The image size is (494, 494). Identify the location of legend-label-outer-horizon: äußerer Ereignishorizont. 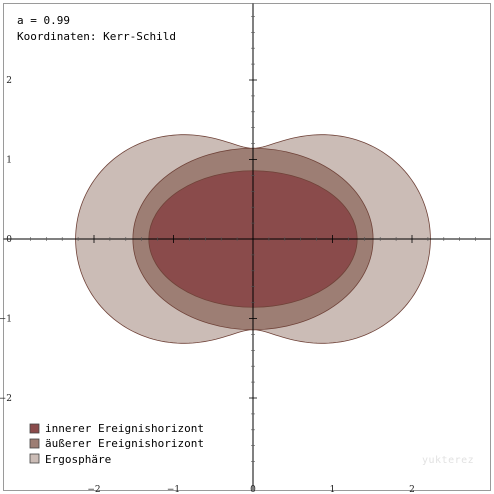
(124, 443).